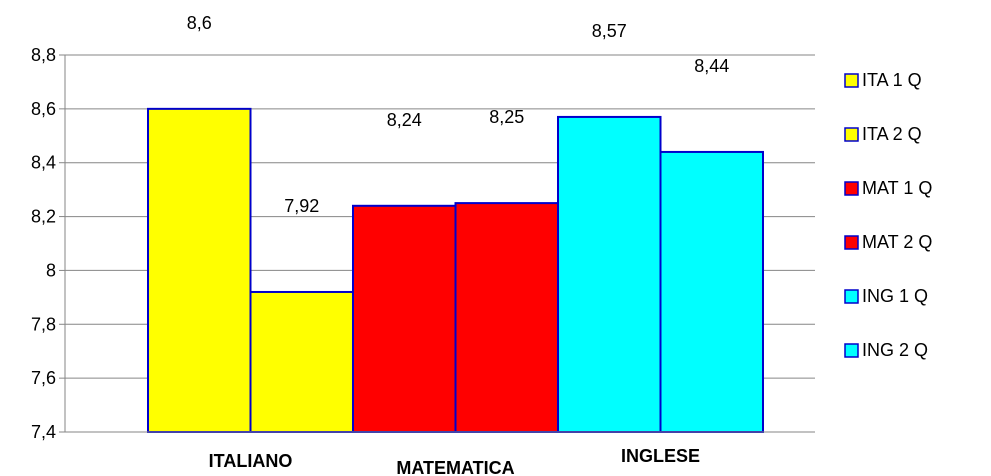  Describe the element at coordinates (404, 120) in the screenshot. I see `data-label: 8,24` at that location.